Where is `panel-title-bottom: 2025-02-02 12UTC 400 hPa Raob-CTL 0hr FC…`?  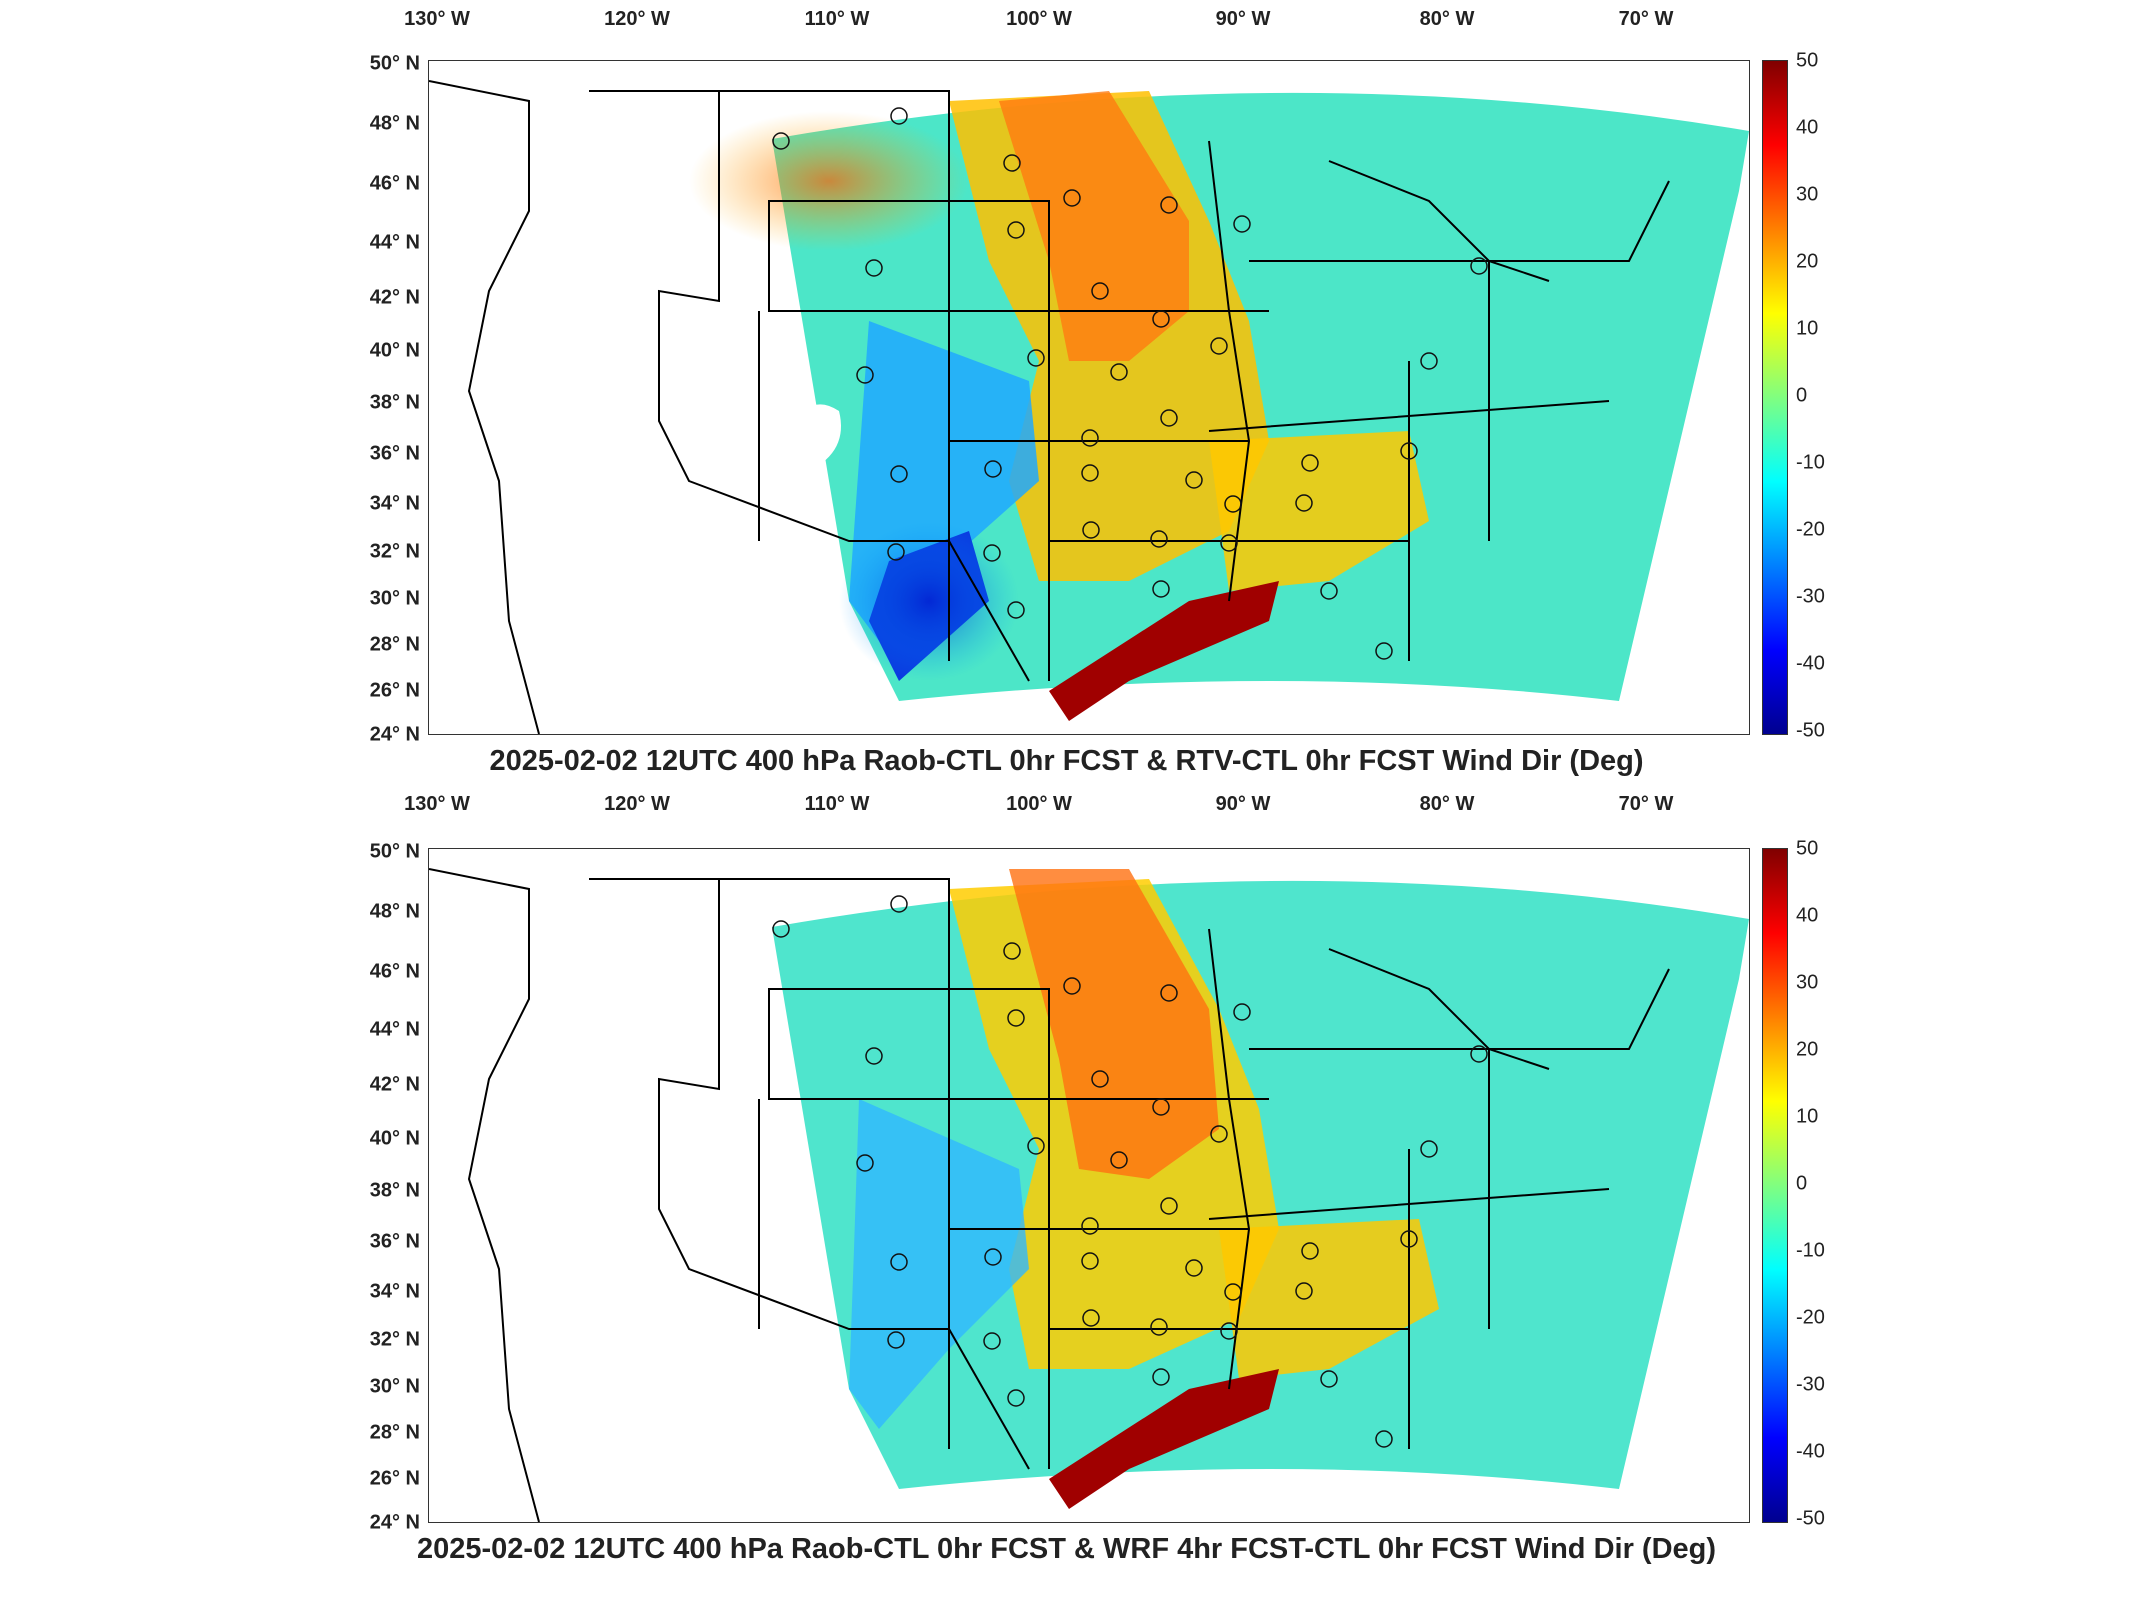
panel-title-bottom: 2025-02-02 12UTC 400 hPa Raob-CTL 0hr FC… is located at coordinates (1066, 1549).